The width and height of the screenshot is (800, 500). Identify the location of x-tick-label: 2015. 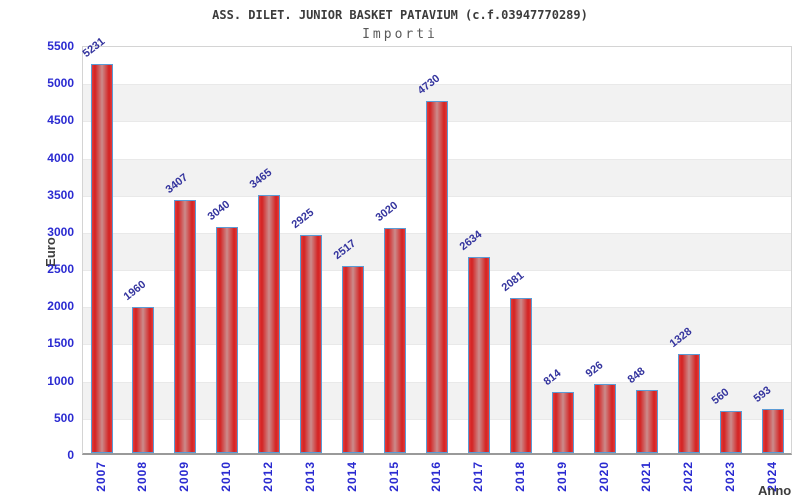
(394, 479).